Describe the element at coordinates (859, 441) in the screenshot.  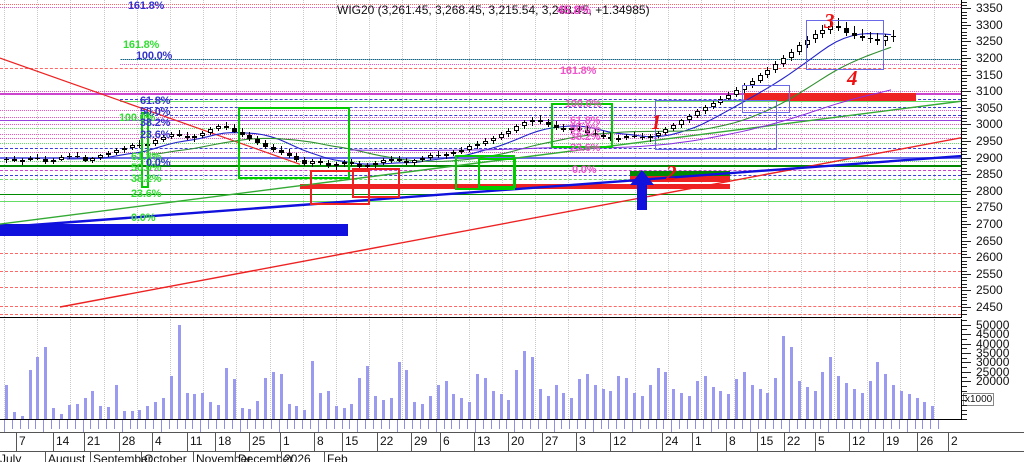
I see `date-day-label: 12` at that location.